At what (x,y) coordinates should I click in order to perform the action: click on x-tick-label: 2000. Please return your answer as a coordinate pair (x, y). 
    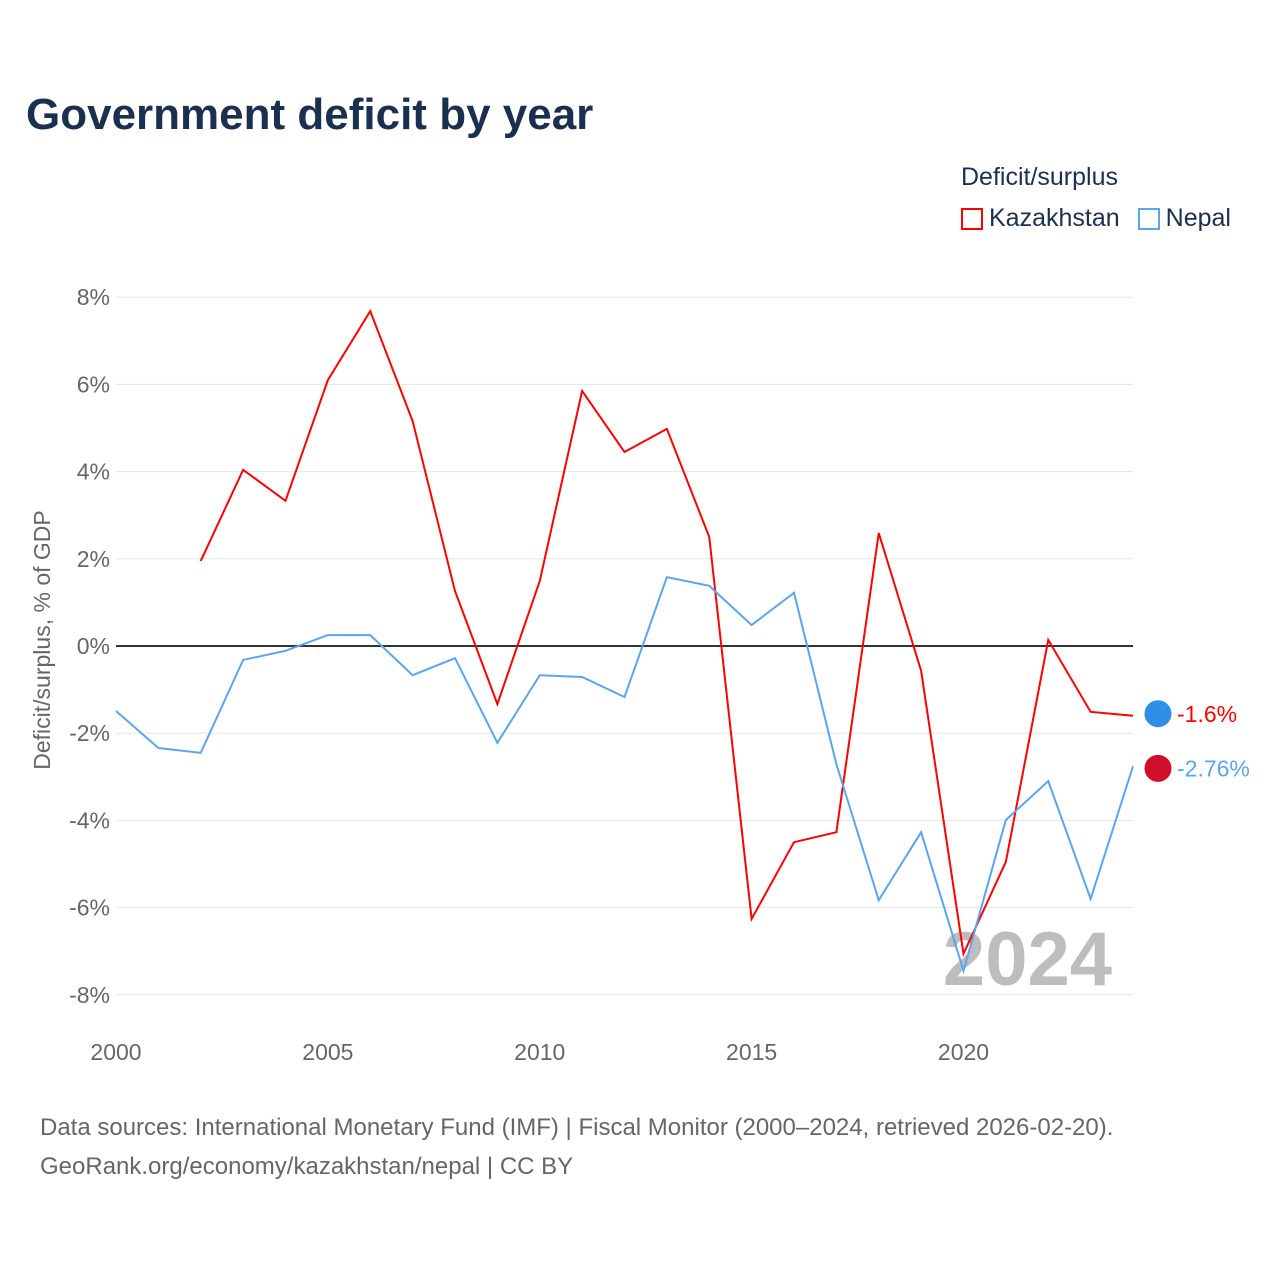
    Looking at the image, I should click on (115, 1052).